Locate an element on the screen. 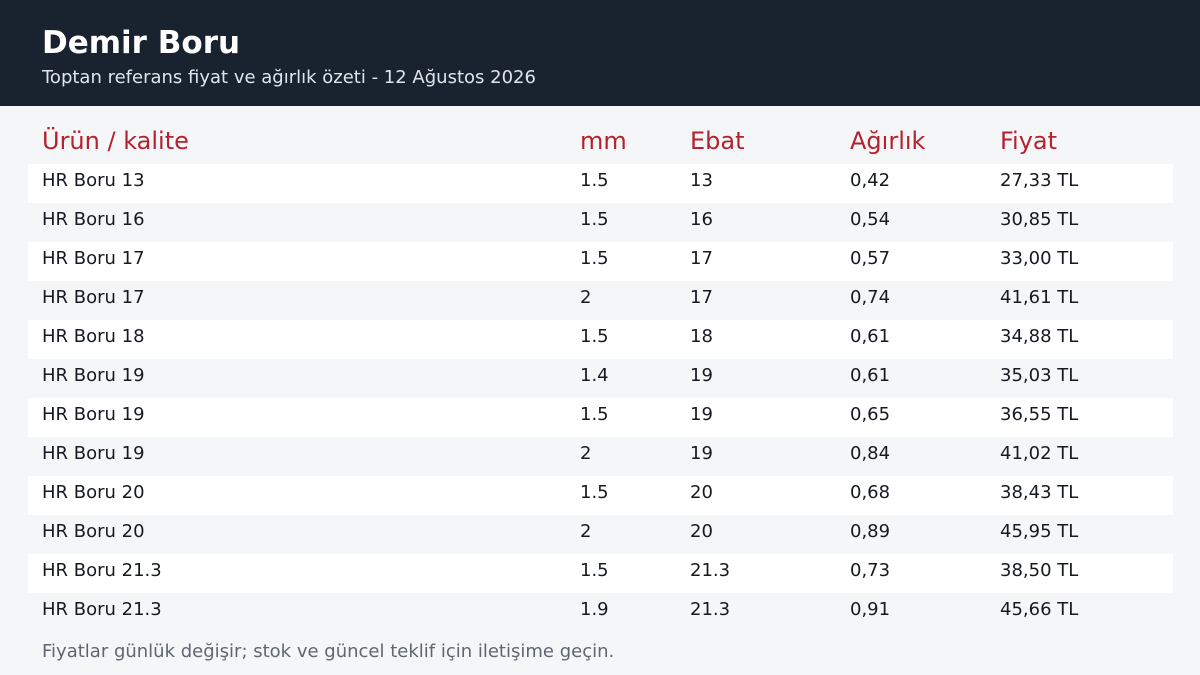 This screenshot has height=675, width=1200. cell-weight: 0,84 is located at coordinates (870, 453).